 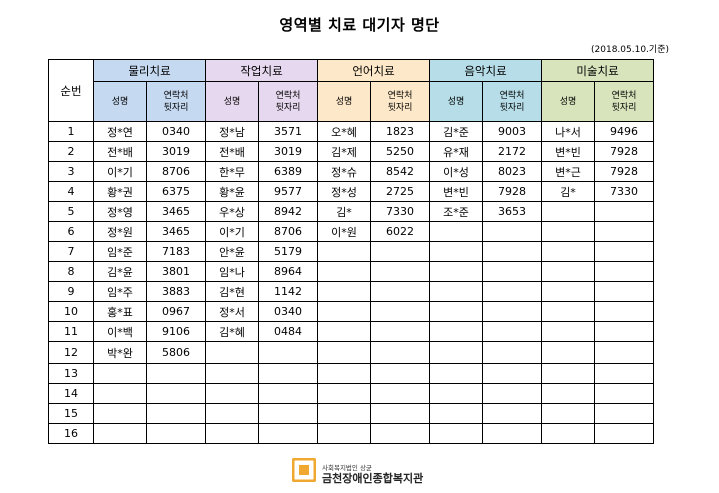 What do you see at coordinates (456, 131) in the screenshot?
I see `patient-name: 김*준` at bounding box center [456, 131].